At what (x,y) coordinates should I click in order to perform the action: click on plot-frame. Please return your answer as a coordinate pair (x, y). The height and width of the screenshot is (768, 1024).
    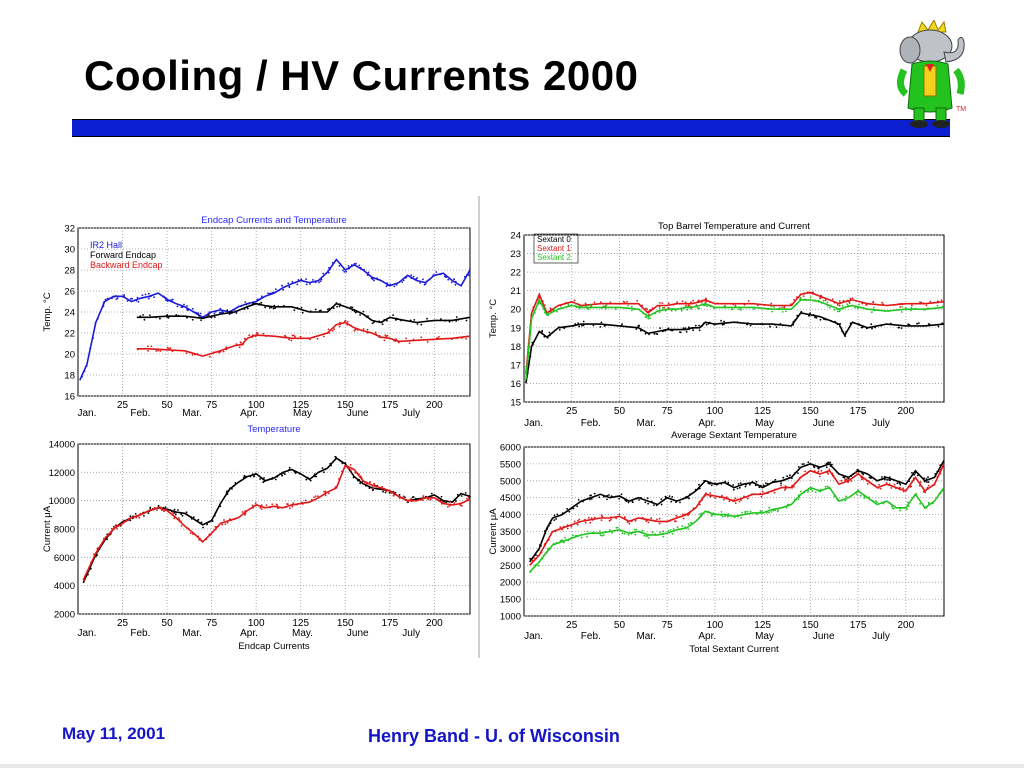
    Looking at the image, I should click on (274, 312).